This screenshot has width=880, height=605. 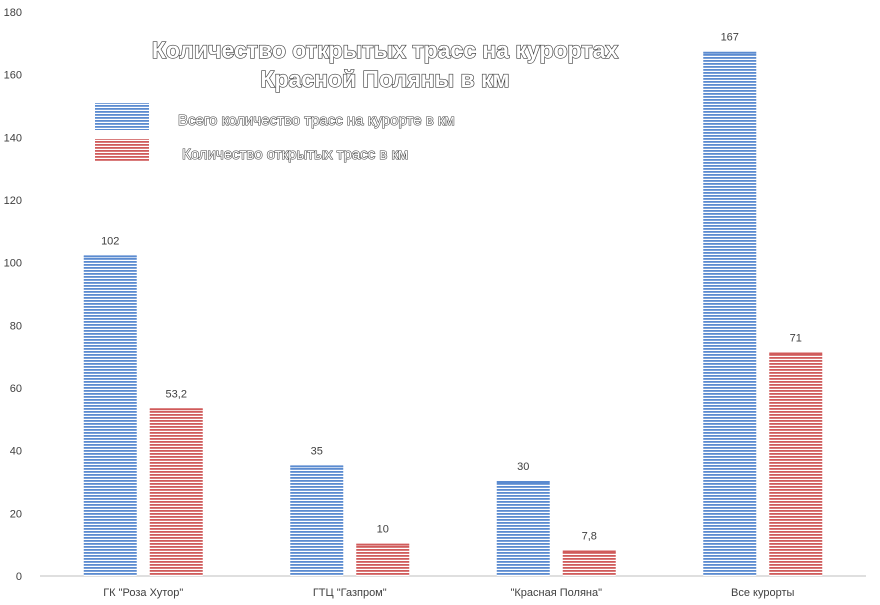 I want to click on chart-title-line-1: Количество открытых трасс на курортах, so click(x=385, y=50).